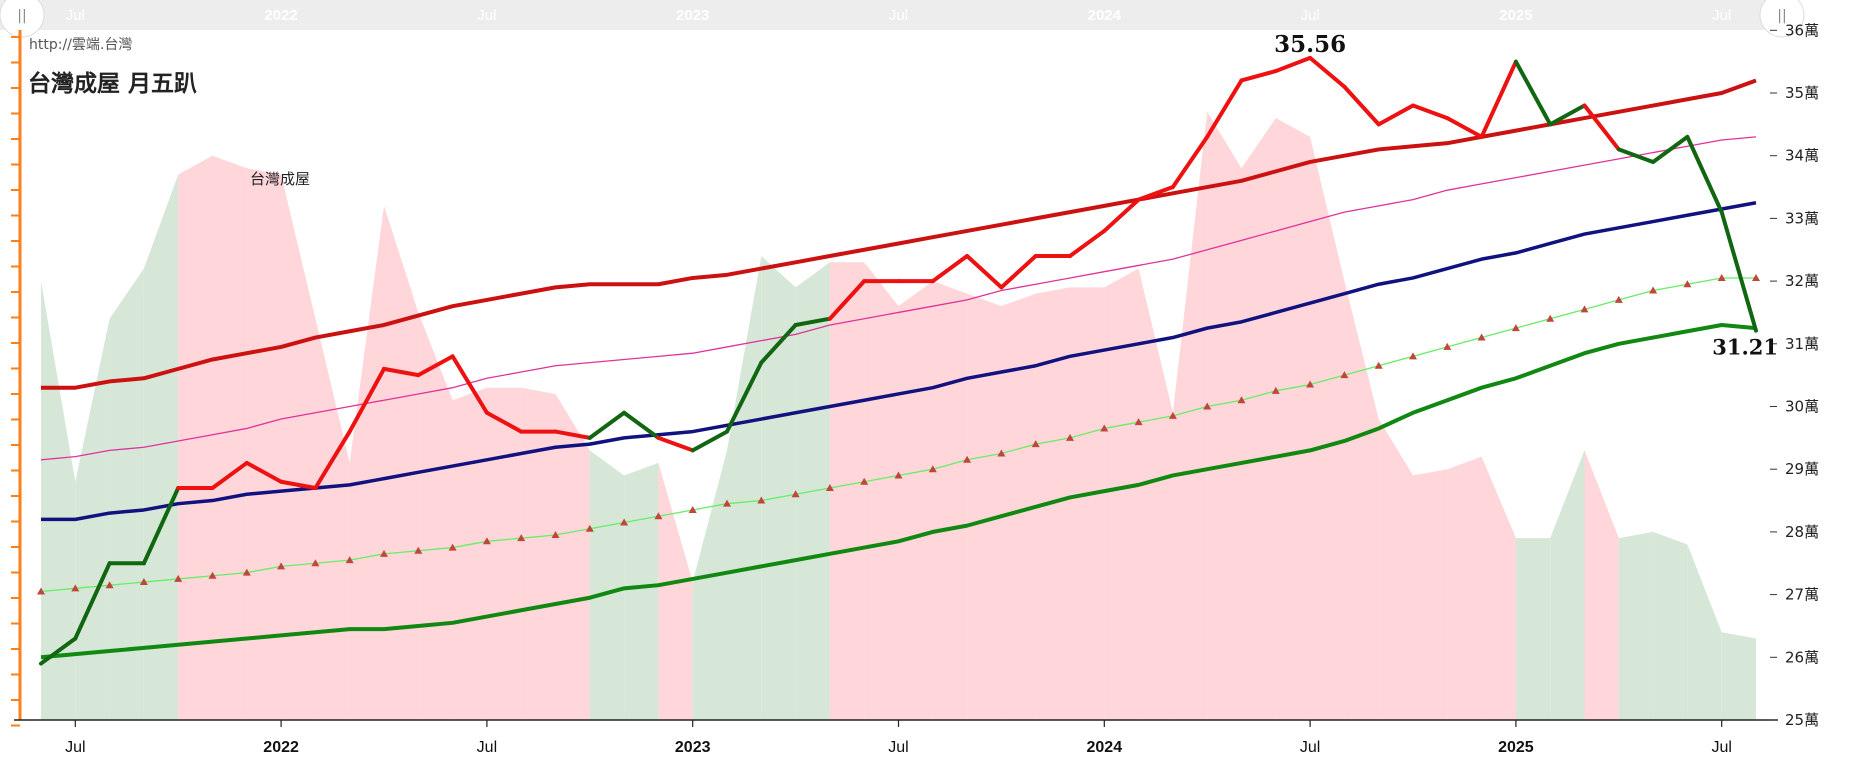 This screenshot has width=1852, height=769. Describe the element at coordinates (1310, 747) in the screenshot. I see `x-tick-label: Jul` at that location.